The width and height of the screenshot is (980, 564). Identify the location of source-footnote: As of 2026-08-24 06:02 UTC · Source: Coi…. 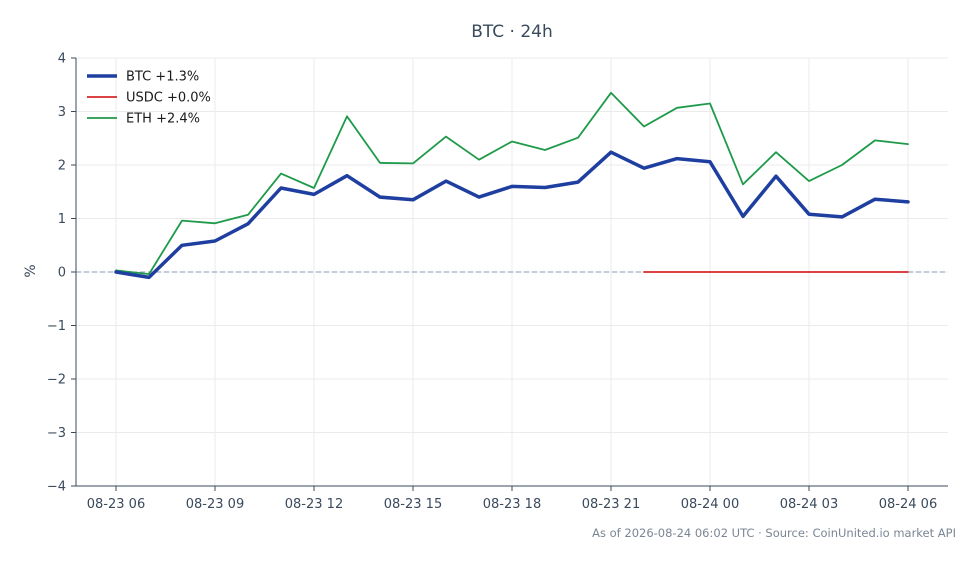
(774, 533).